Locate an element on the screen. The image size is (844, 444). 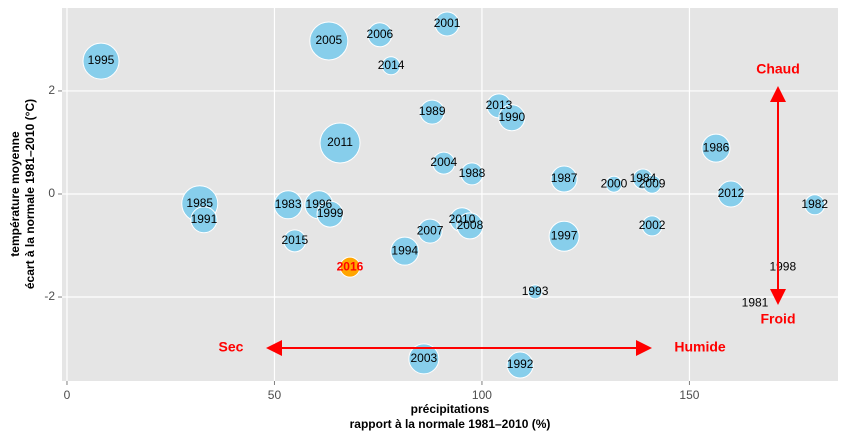
y-tick-label: -2 is located at coordinates (49, 296).